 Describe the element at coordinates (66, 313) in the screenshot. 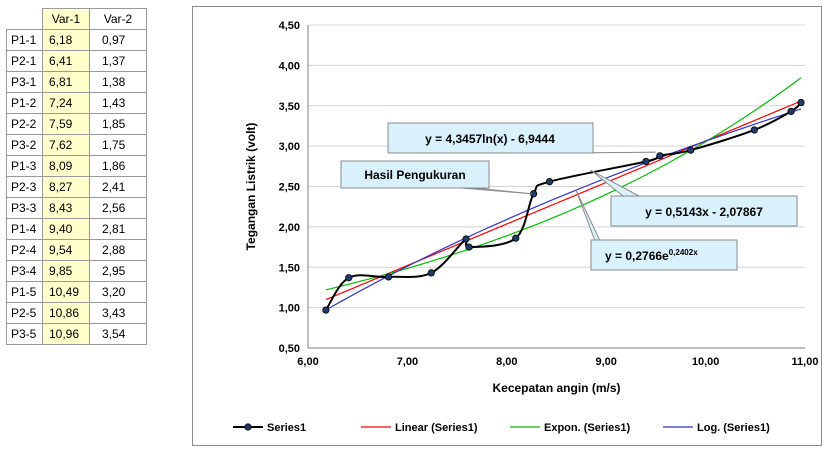

I see `var1-cell: 10,86` at that location.